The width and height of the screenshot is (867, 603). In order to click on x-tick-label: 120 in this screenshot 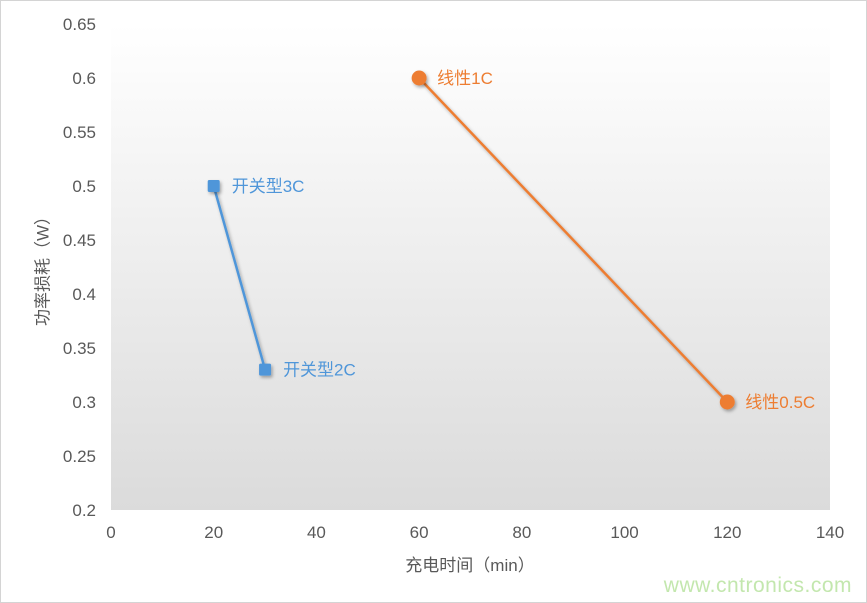, I will do `click(727, 532)`.